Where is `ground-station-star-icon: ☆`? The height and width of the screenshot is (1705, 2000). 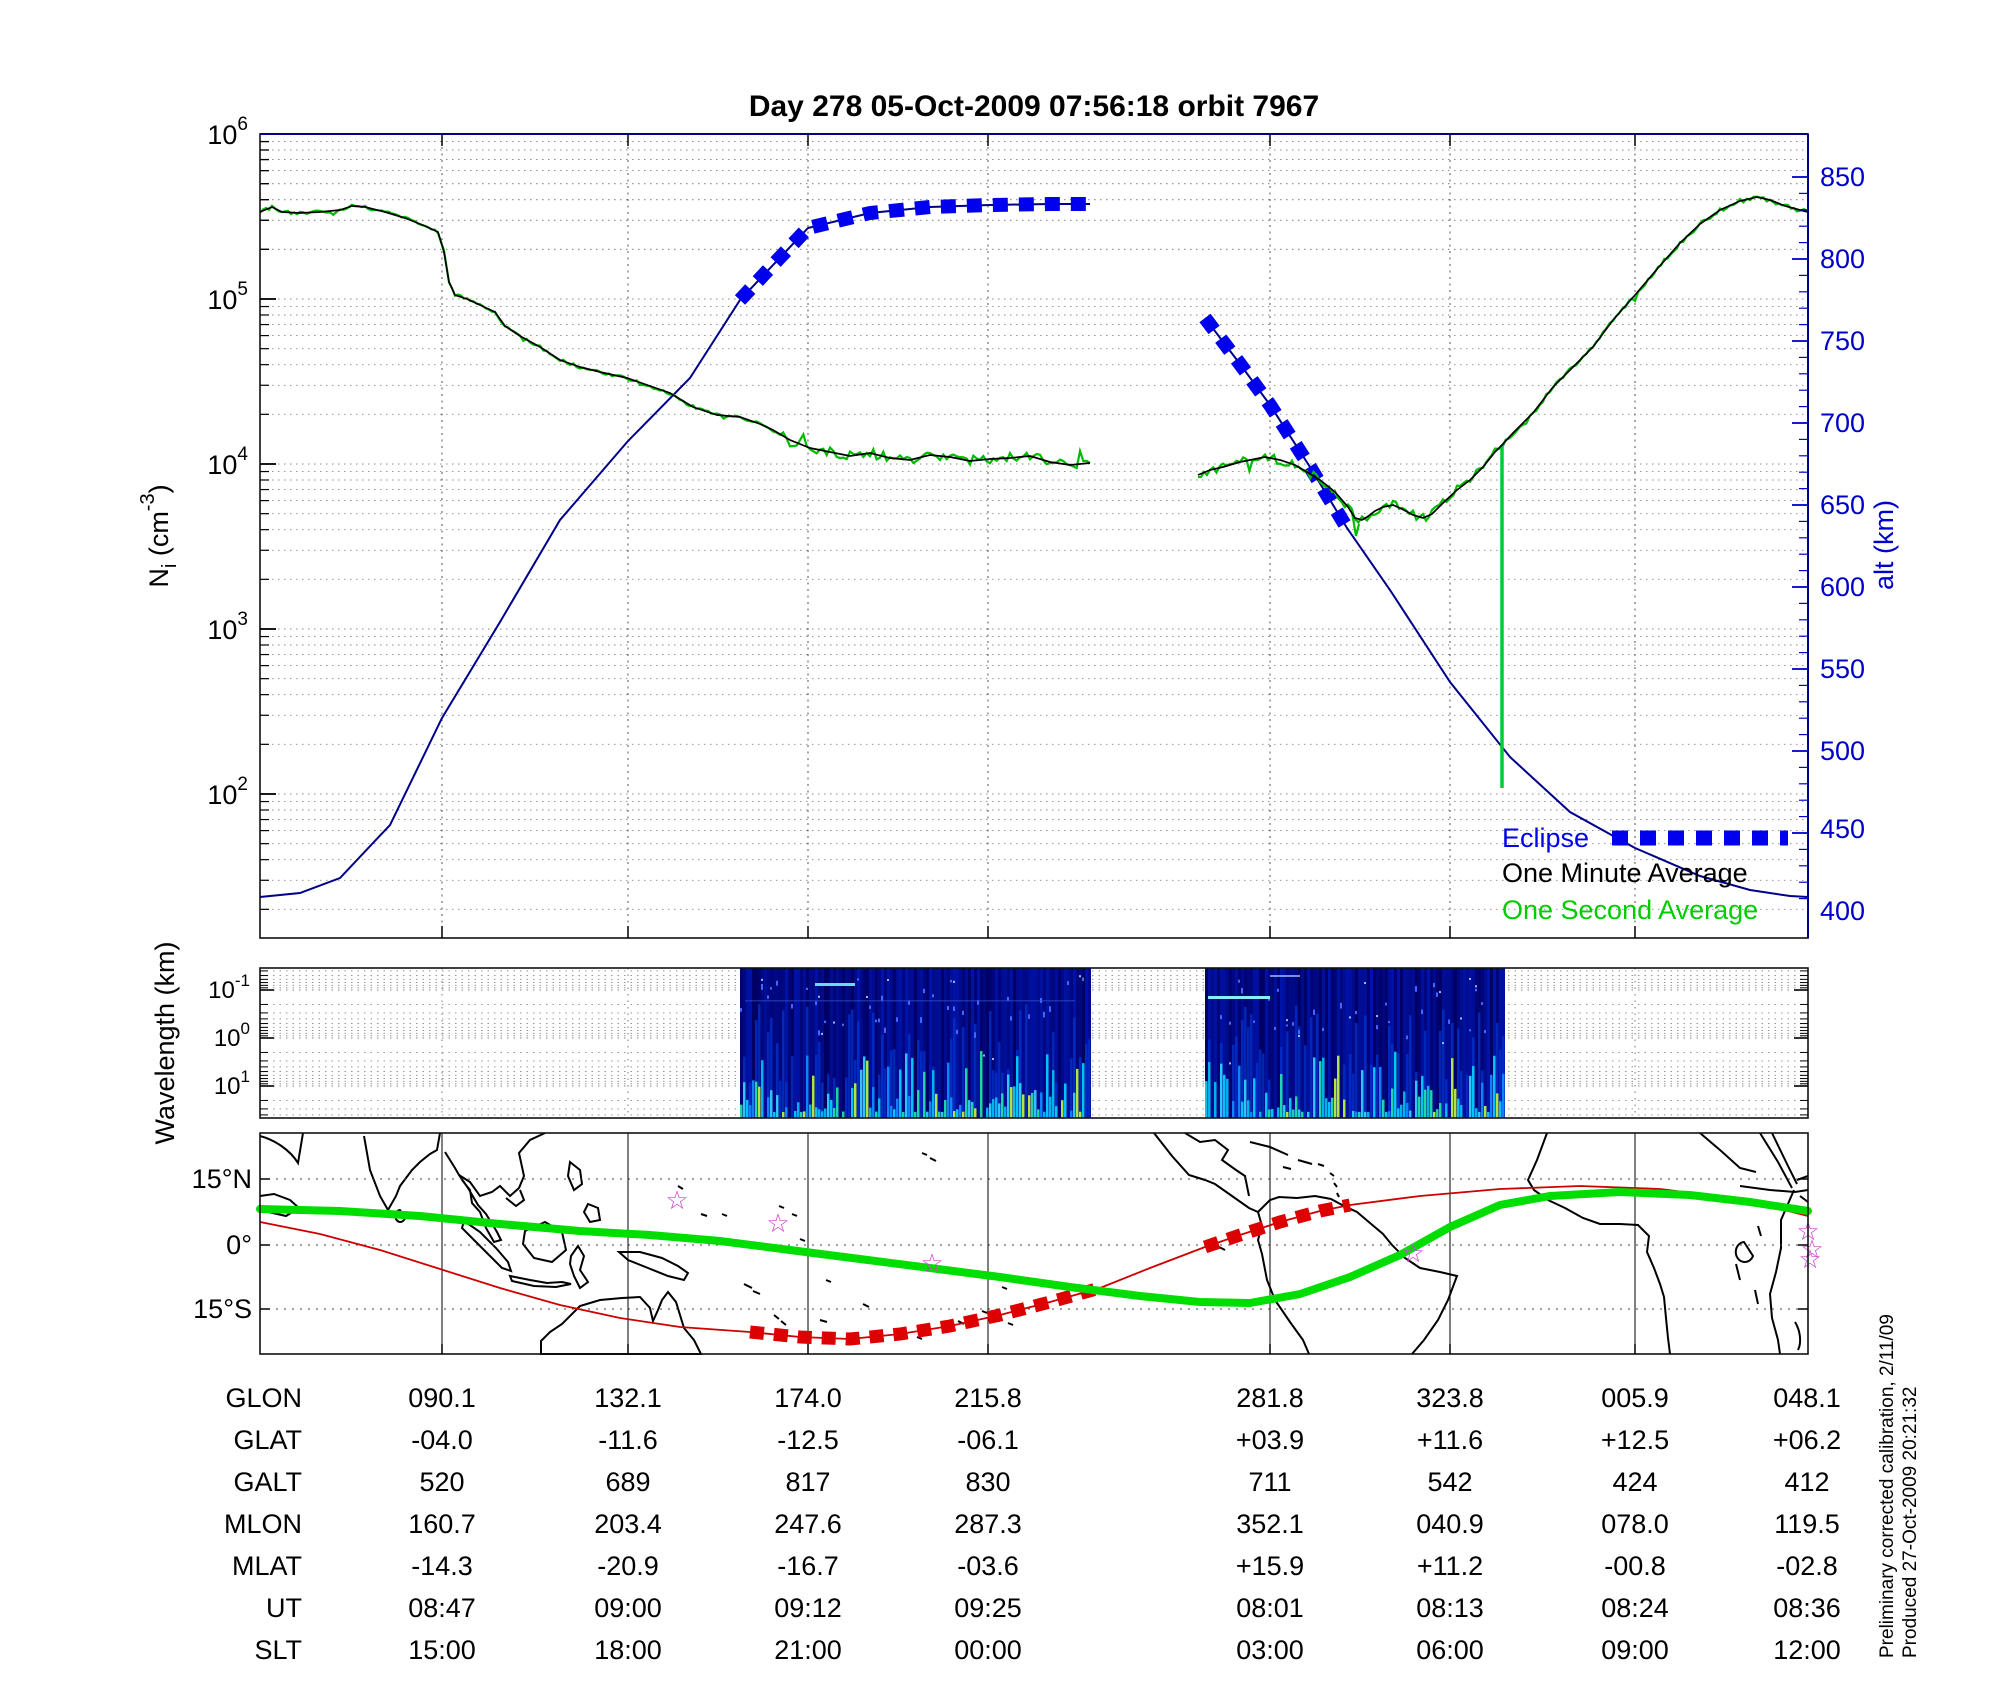
ground-station-star-icon: ☆ is located at coordinates (1412, 1253).